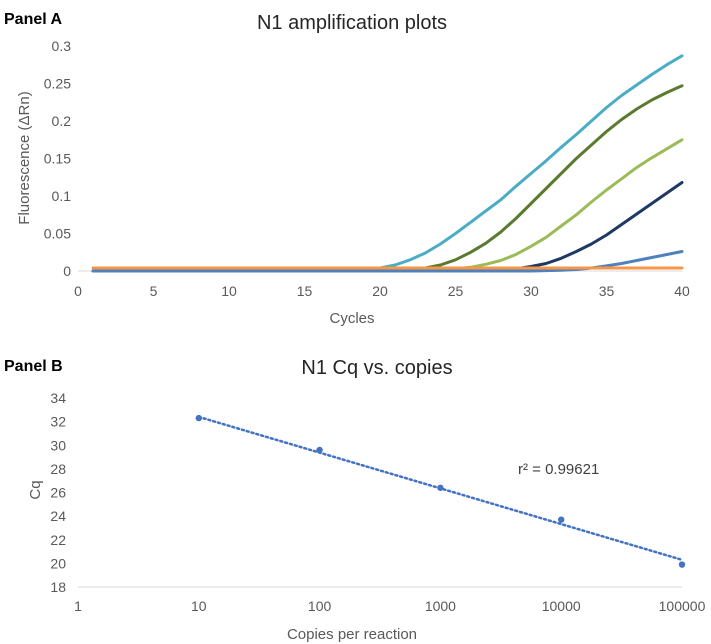 This screenshot has height=644, width=711. Describe the element at coordinates (682, 606) in the screenshot. I see `panel-b-x-tick-label: 100000` at that location.